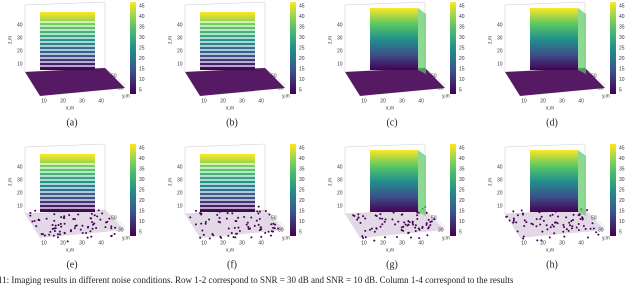 The image size is (640, 287). Describe the element at coordinates (462, 6) in the screenshot. I see `colorbar-tick: 45` at that location.